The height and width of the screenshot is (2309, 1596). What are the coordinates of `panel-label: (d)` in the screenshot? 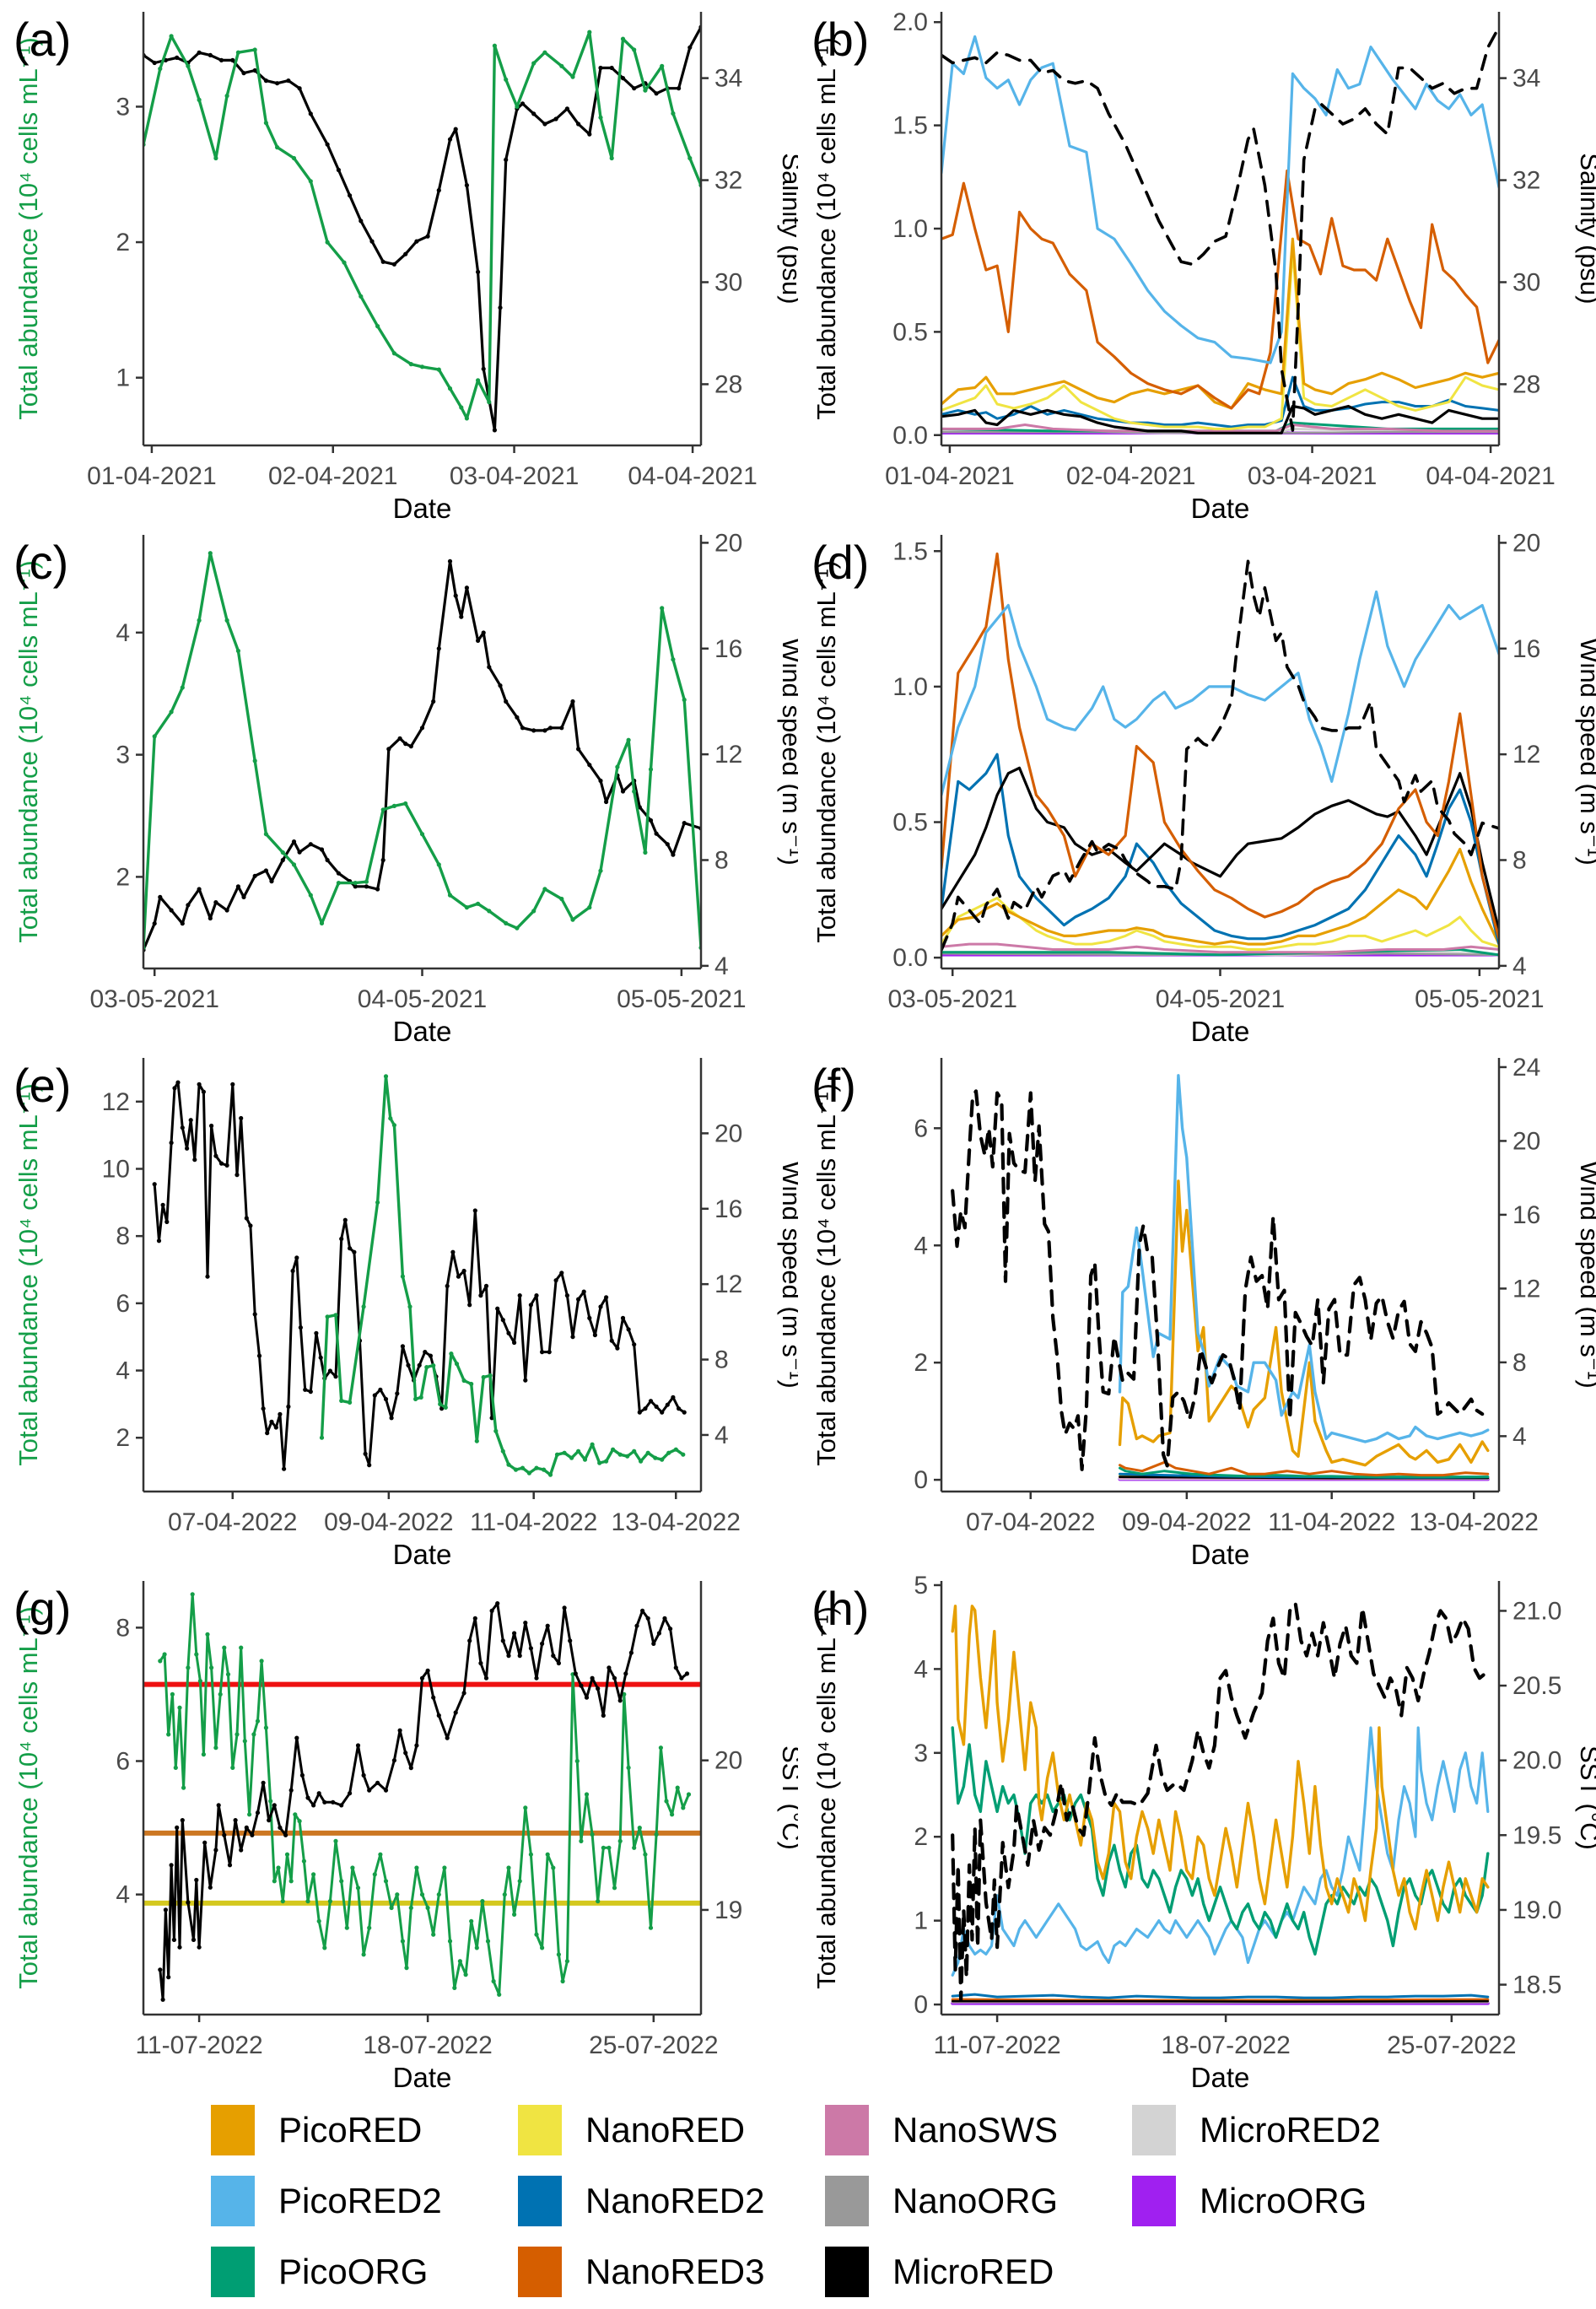 It's located at (840, 562).